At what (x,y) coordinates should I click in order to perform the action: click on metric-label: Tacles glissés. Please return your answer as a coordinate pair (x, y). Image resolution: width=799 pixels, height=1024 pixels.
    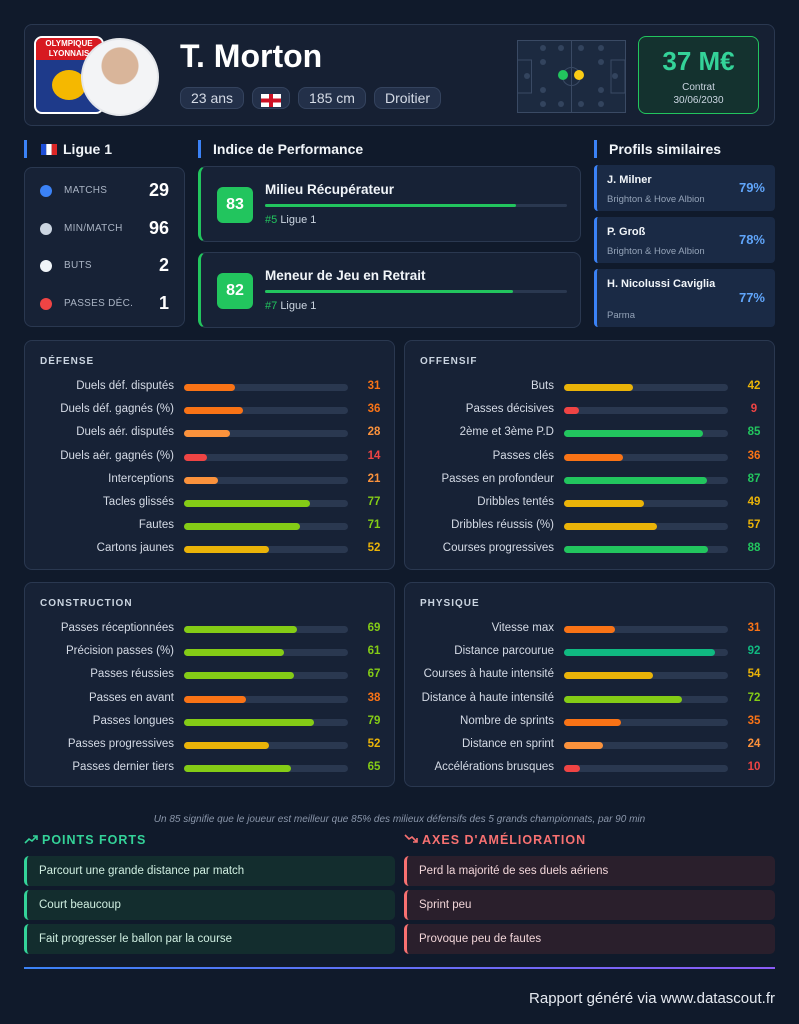
    Looking at the image, I should click on (138, 502).